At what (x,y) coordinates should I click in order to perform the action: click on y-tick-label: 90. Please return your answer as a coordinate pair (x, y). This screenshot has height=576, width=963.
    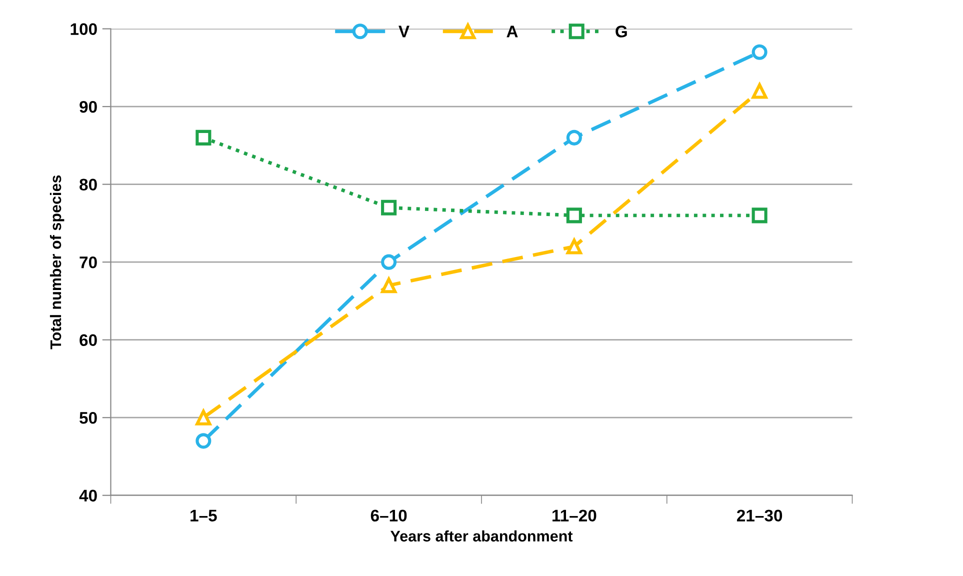
    Looking at the image, I should click on (88, 106).